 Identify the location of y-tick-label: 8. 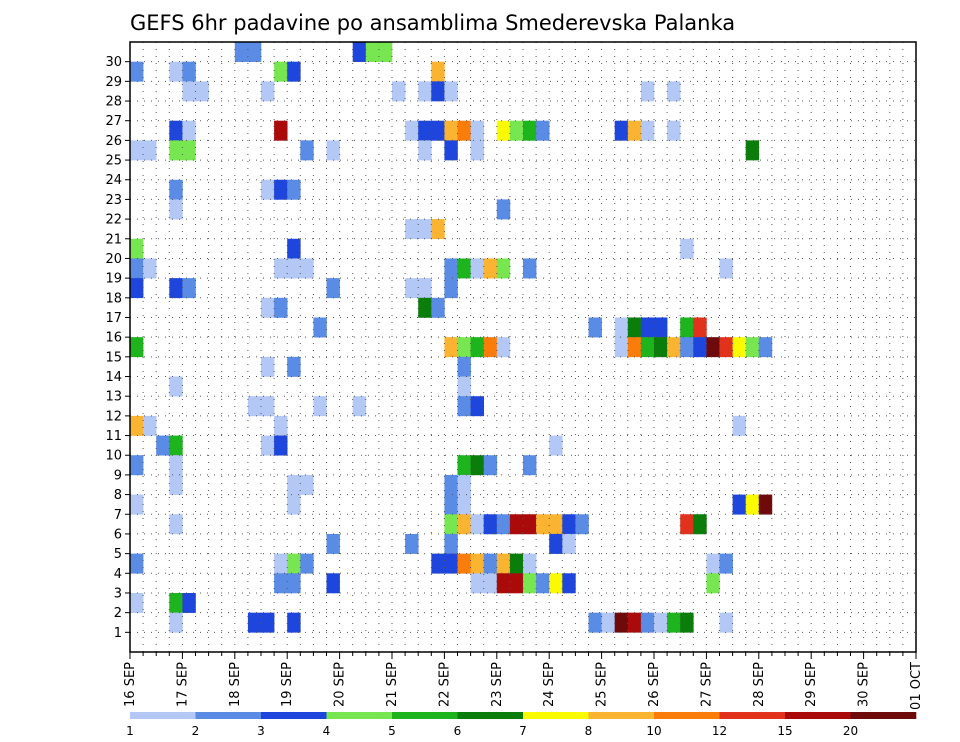
(118, 495).